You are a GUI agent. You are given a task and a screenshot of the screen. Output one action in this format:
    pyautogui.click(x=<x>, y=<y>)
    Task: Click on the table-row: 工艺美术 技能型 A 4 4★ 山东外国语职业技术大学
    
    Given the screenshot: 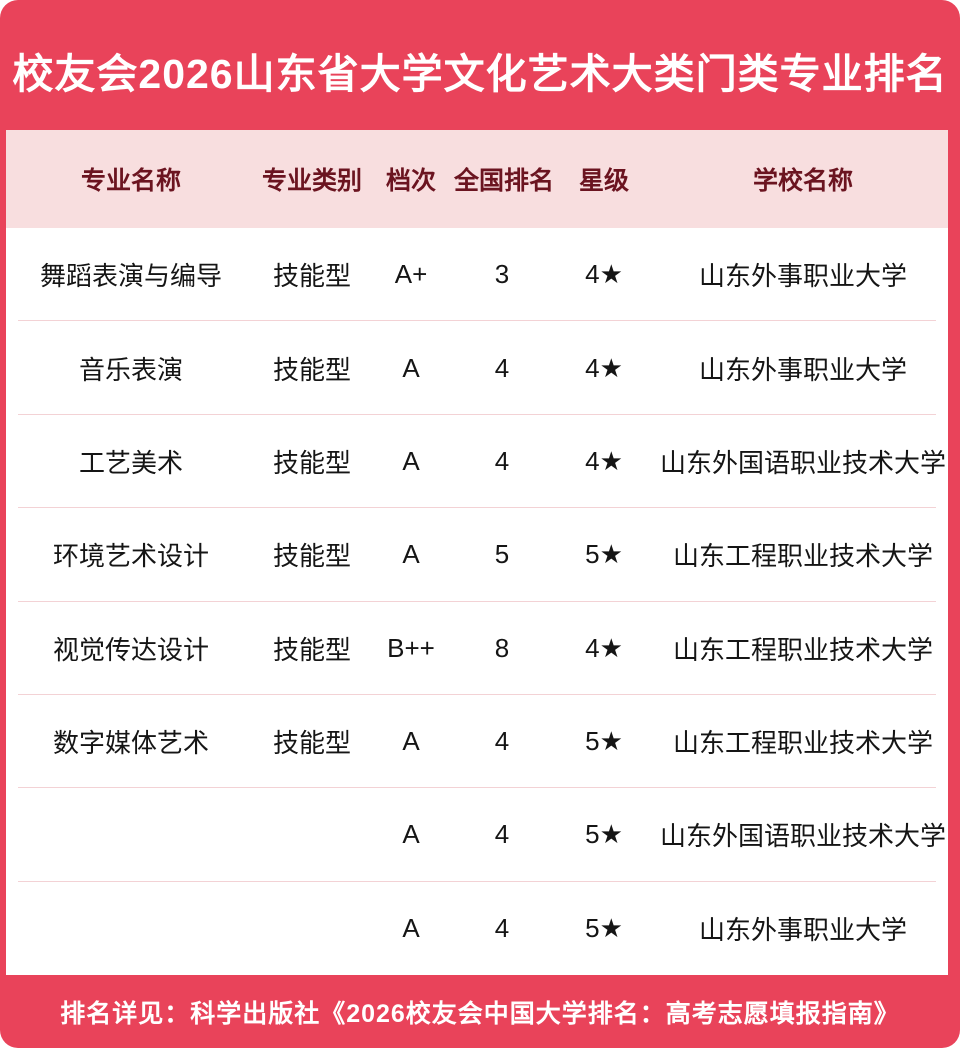 What is the action you would take?
    pyautogui.click(x=477, y=462)
    